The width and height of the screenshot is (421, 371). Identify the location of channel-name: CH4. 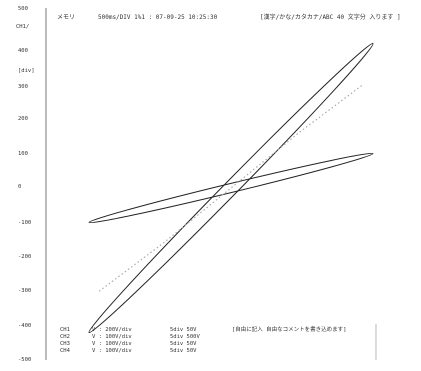
(65, 351).